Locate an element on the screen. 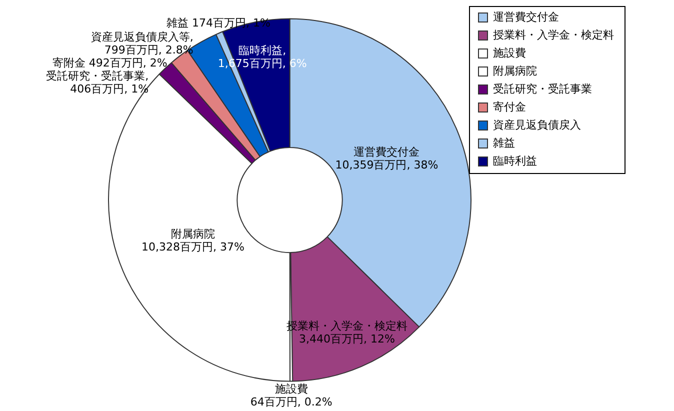 Image resolution: width=674 pixels, height=411 pixels. legend-label: 授業料・入学金・検定料 is located at coordinates (553, 35).